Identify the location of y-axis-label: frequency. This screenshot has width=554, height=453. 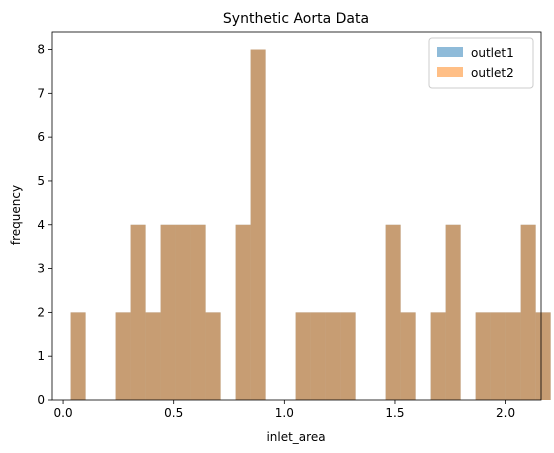
(16, 215).